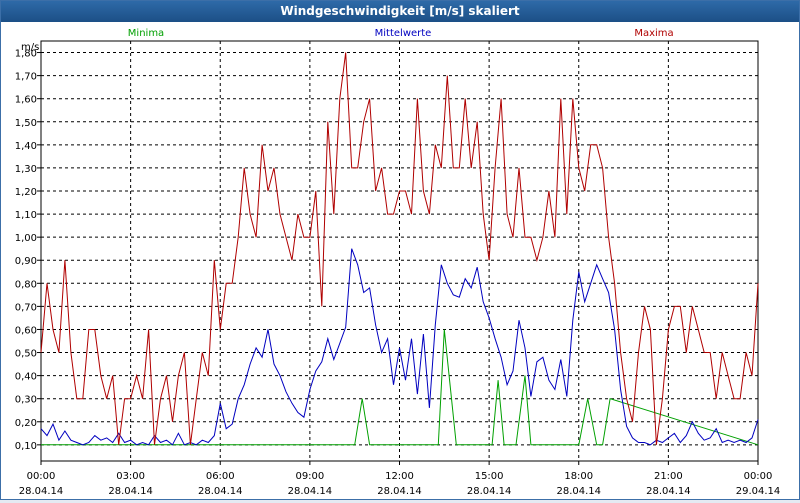 The height and width of the screenshot is (503, 800). What do you see at coordinates (26, 446) in the screenshot?
I see `y-tick-label: 0,10` at bounding box center [26, 446].